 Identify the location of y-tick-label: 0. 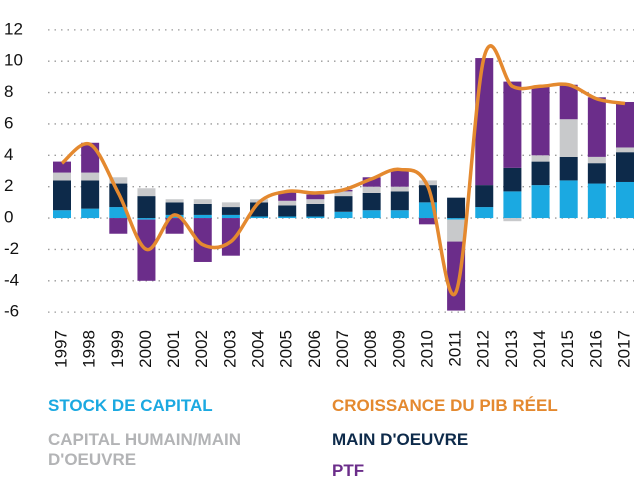
(8, 217).